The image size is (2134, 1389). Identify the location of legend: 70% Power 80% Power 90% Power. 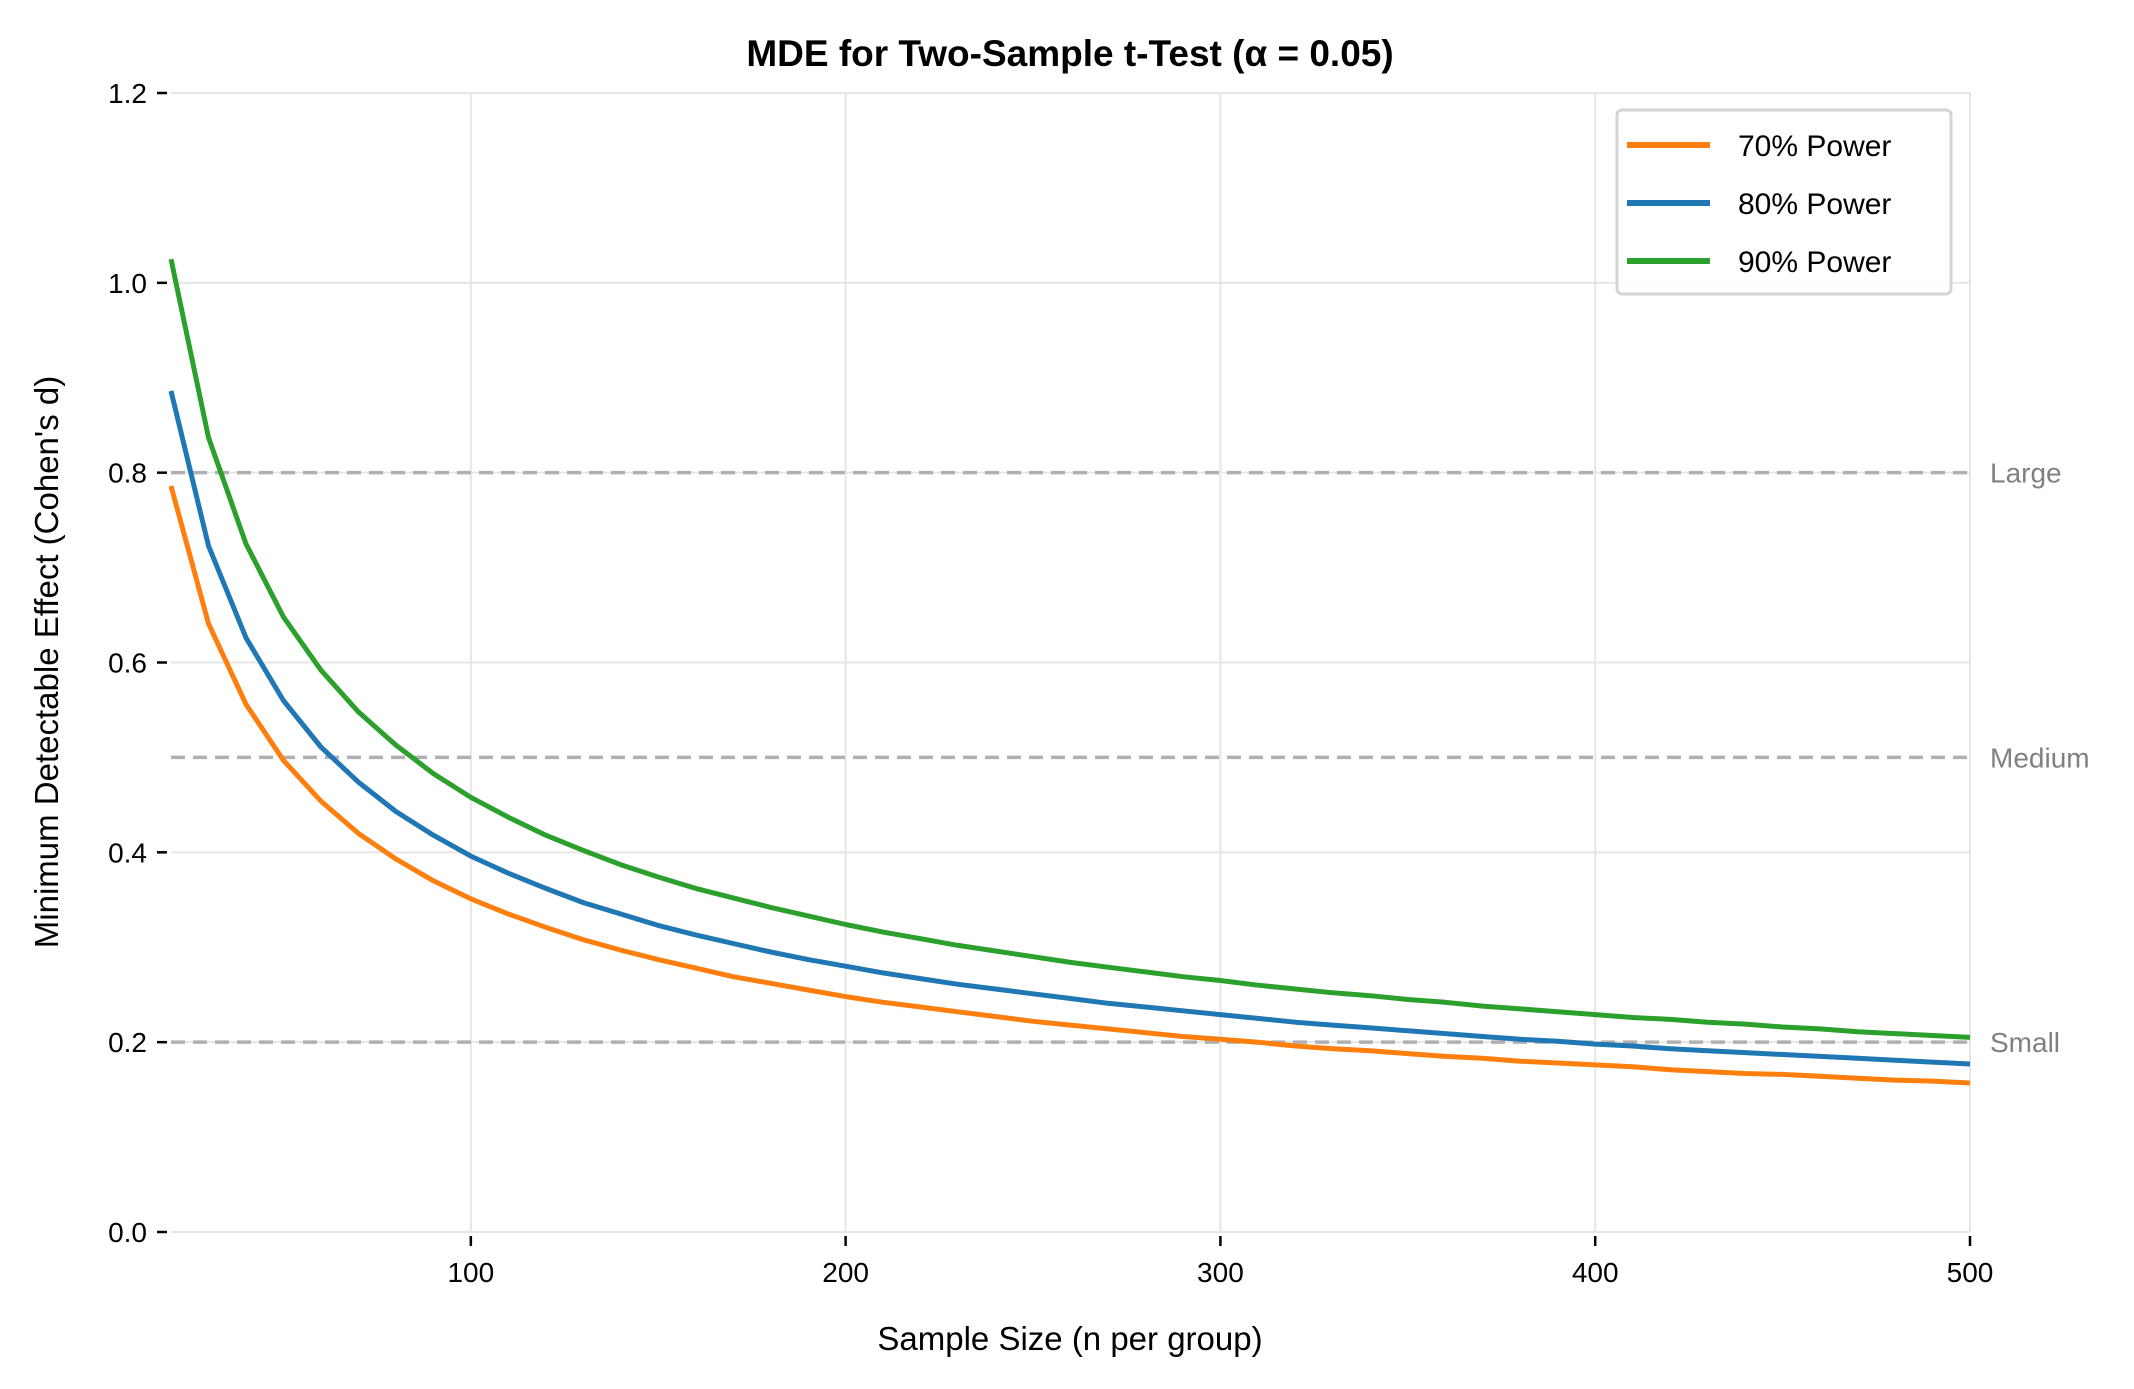
(1784, 202).